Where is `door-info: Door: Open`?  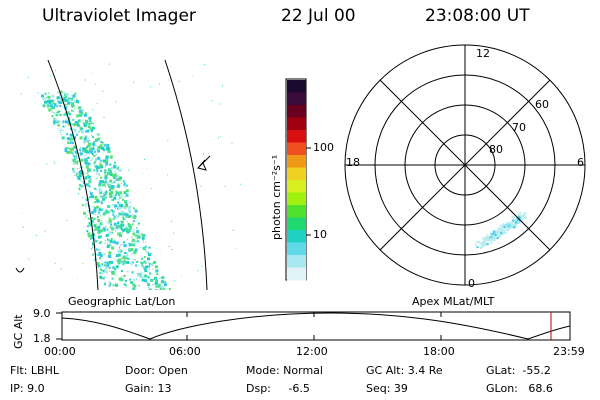
door-info: Door: Open is located at coordinates (156, 370).